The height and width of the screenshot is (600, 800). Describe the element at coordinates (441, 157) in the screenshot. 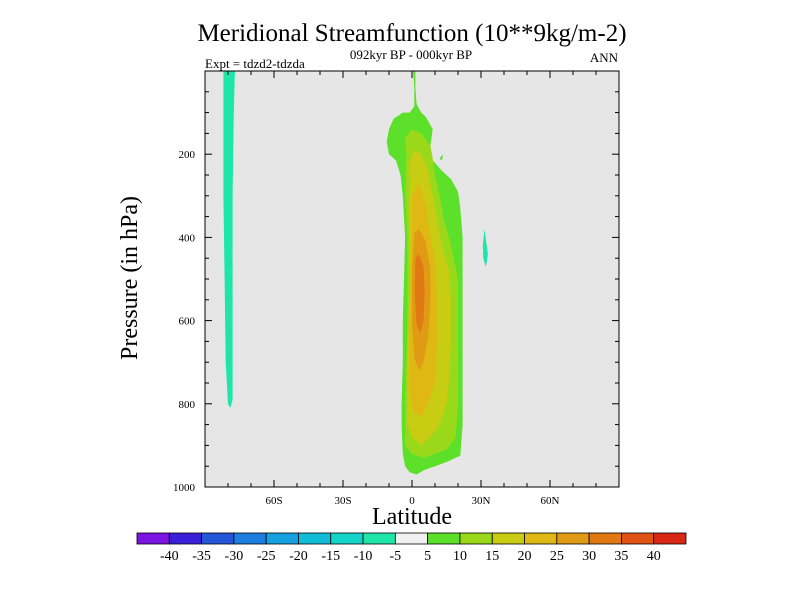

I see `contour-positive-cell-tiny-13N` at that location.